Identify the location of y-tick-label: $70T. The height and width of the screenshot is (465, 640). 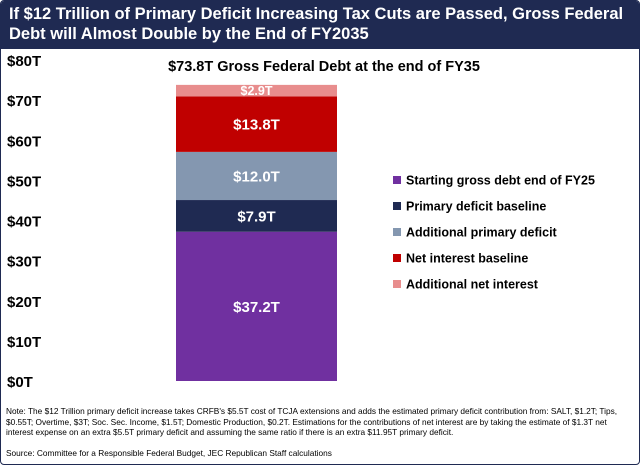
(24, 101).